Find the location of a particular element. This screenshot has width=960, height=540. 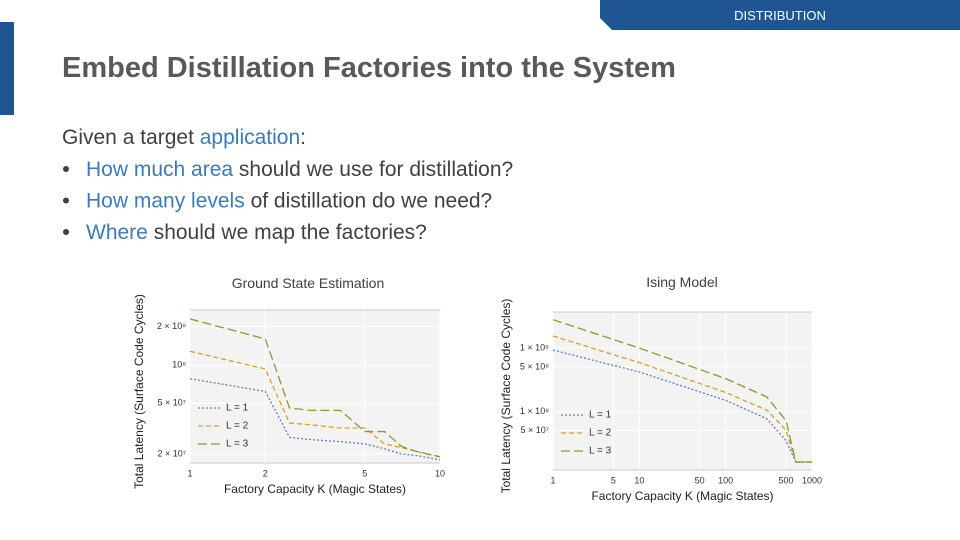

plot-area is located at coordinates (682, 391).